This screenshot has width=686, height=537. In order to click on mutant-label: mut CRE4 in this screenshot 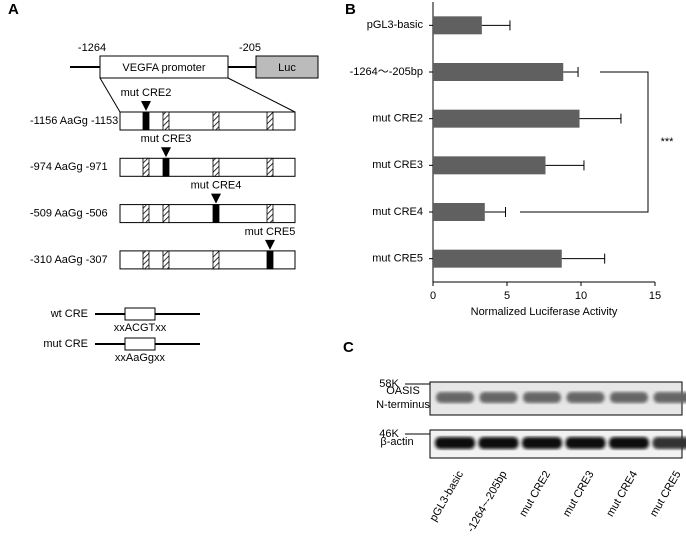, I will do `click(216, 186)`.